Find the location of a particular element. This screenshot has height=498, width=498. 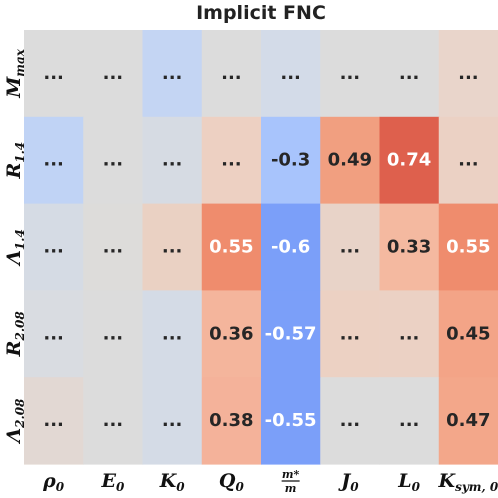

row-label: R1.4 is located at coordinates (15, 161).